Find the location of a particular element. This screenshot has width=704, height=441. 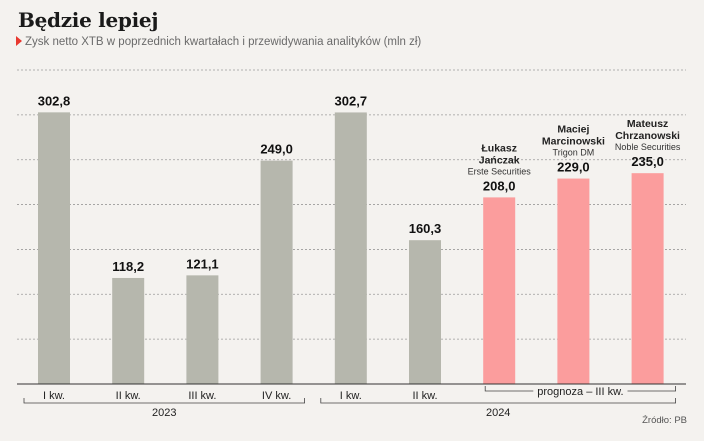

bar-value-label: 302,8 is located at coordinates (54, 100).